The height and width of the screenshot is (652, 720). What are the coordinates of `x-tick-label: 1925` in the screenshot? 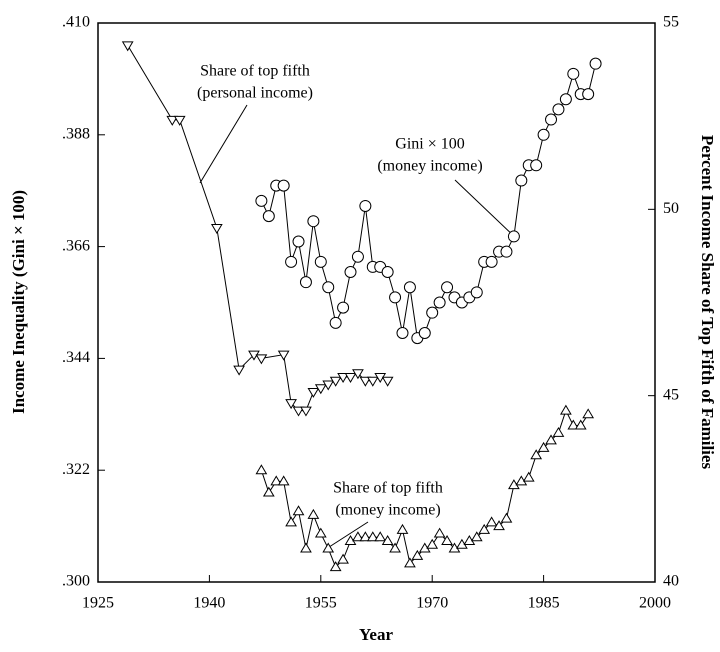 It's located at (98, 603).